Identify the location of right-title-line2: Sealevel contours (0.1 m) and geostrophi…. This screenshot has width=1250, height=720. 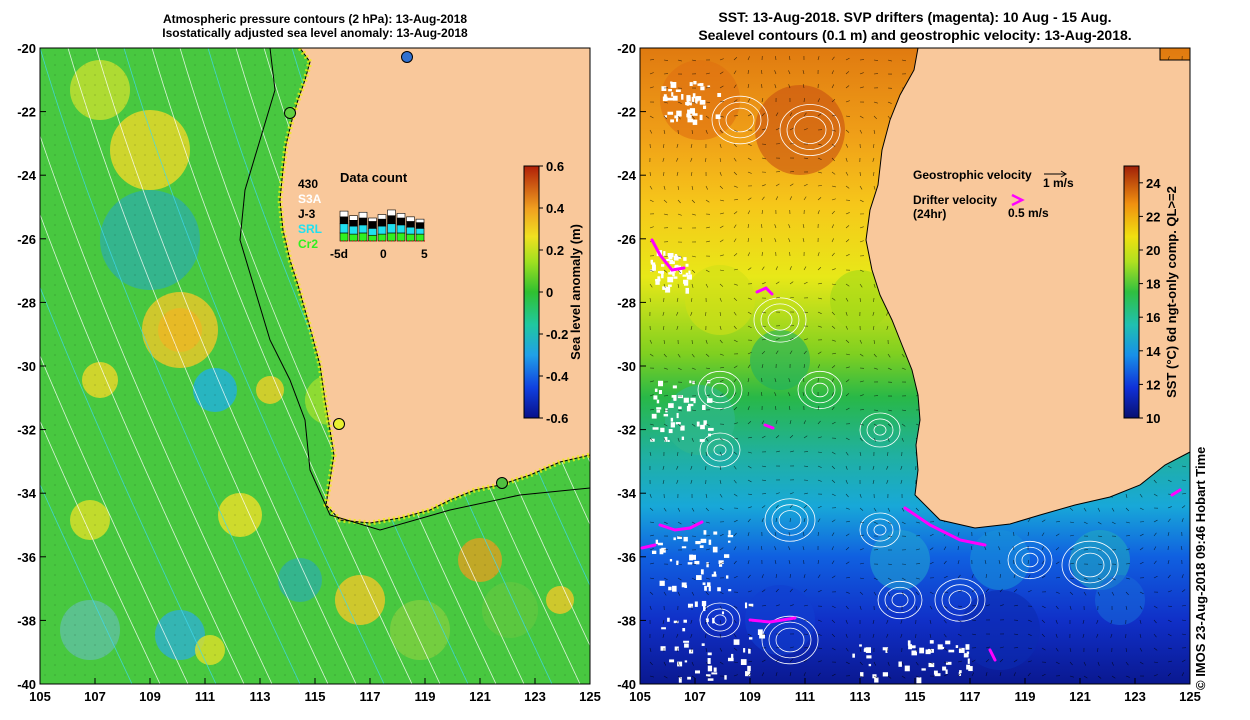
(915, 35).